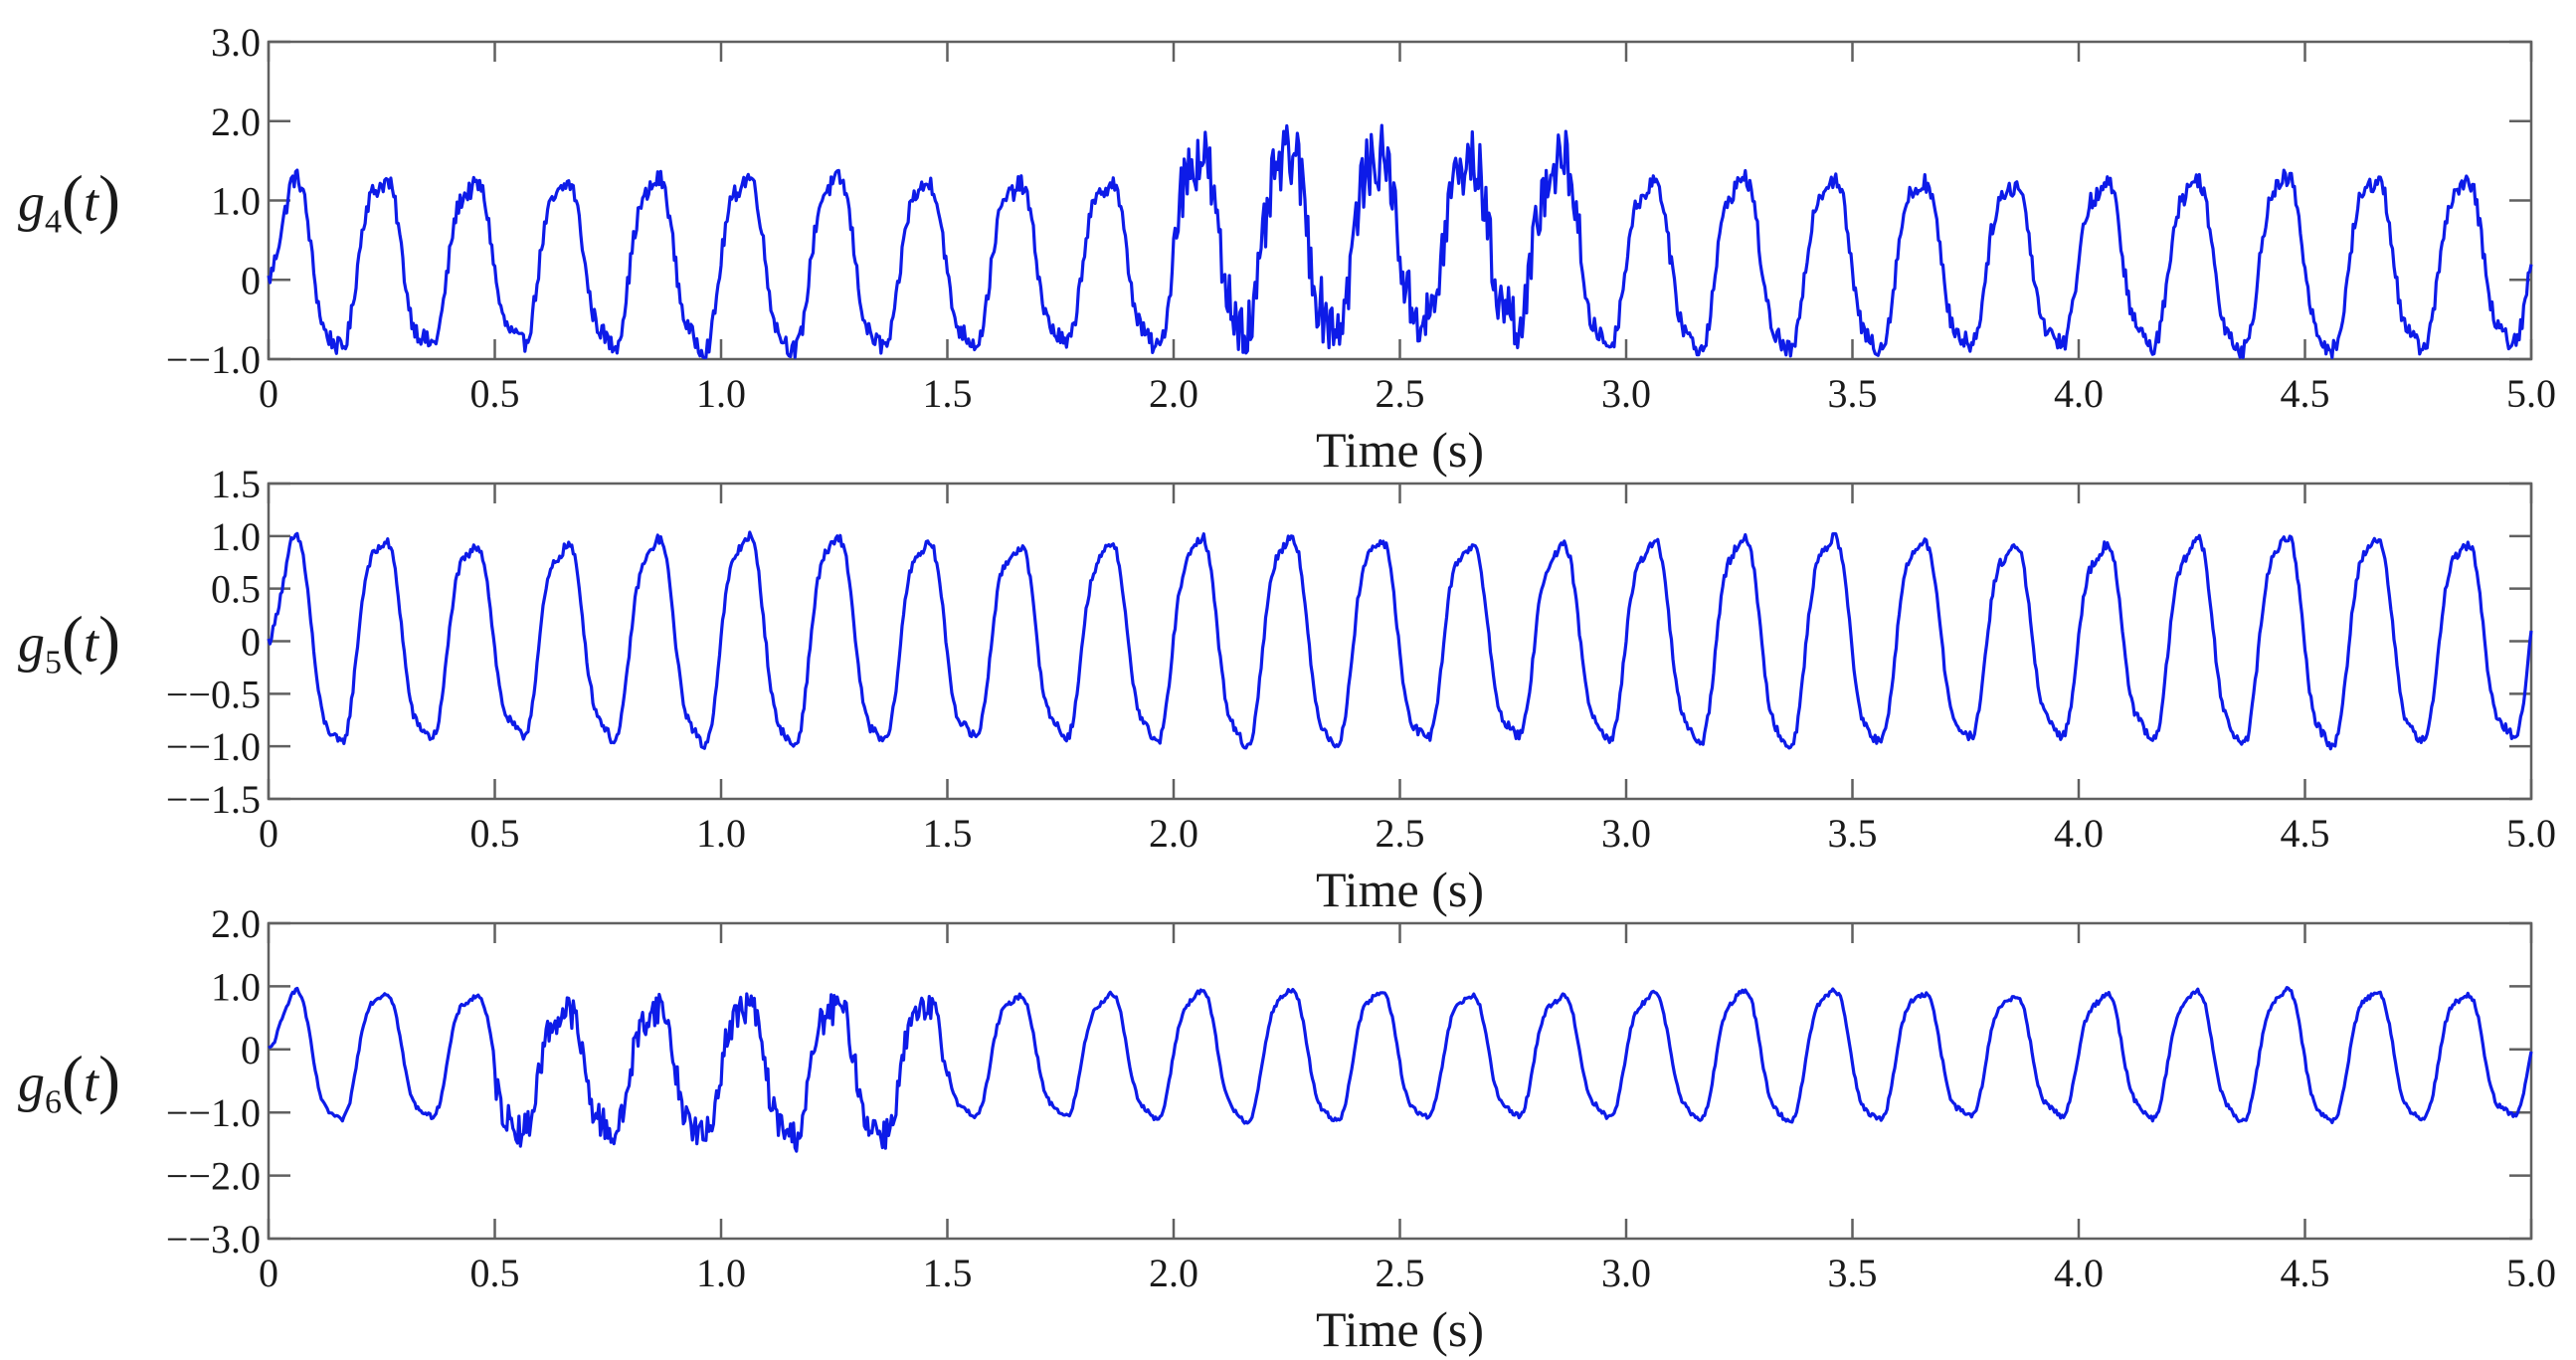  Describe the element at coordinates (236, 484) in the screenshot. I see `y-tick-label: 1.5` at that location.